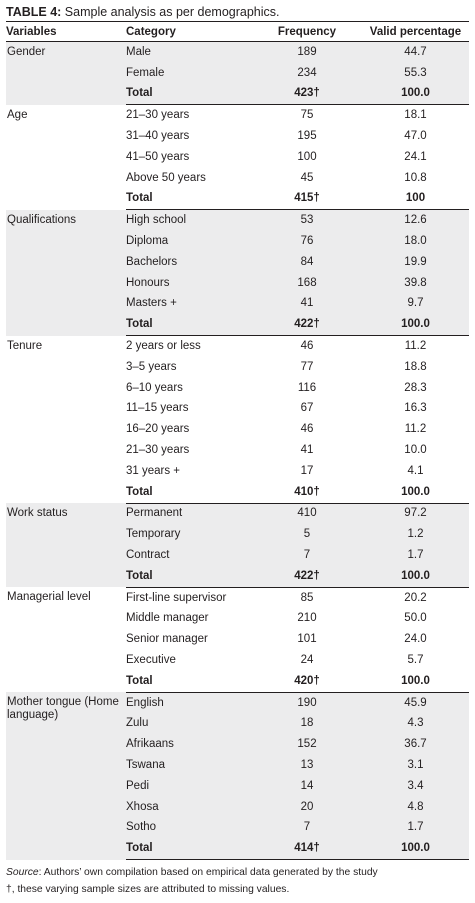  What do you see at coordinates (307, 283) in the screenshot?
I see `frequency-cell: 168` at bounding box center [307, 283].